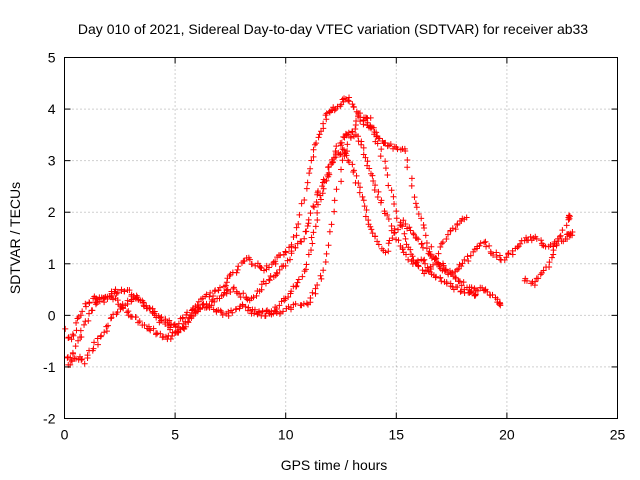 The height and width of the screenshot is (480, 640). Describe the element at coordinates (334, 465) in the screenshot. I see `x-axis-label: GPS time / hours` at that location.